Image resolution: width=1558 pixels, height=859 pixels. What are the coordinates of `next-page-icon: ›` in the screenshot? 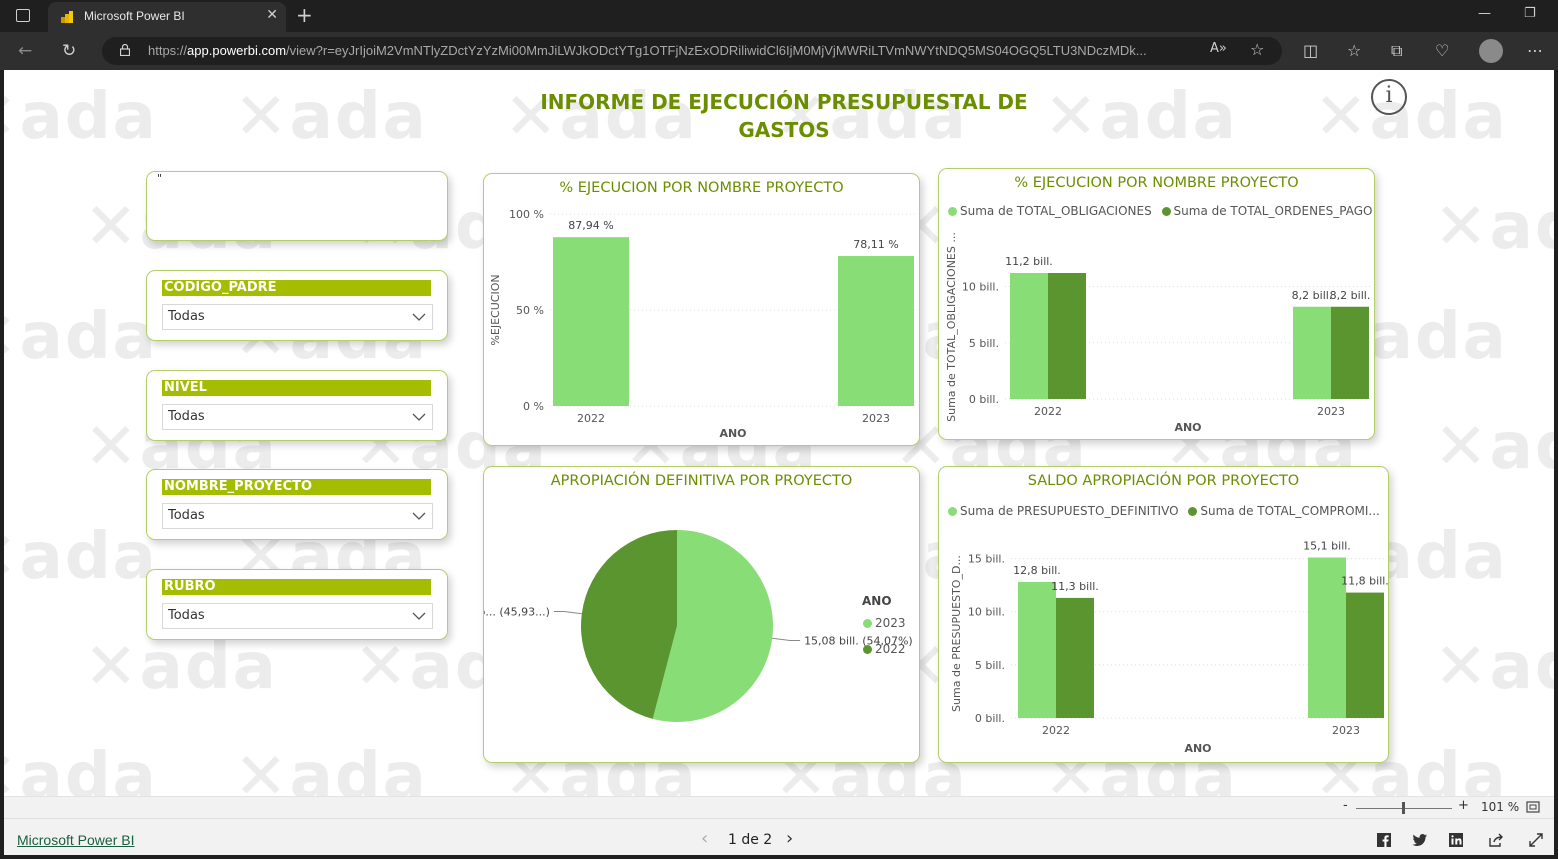 It's located at (790, 838).